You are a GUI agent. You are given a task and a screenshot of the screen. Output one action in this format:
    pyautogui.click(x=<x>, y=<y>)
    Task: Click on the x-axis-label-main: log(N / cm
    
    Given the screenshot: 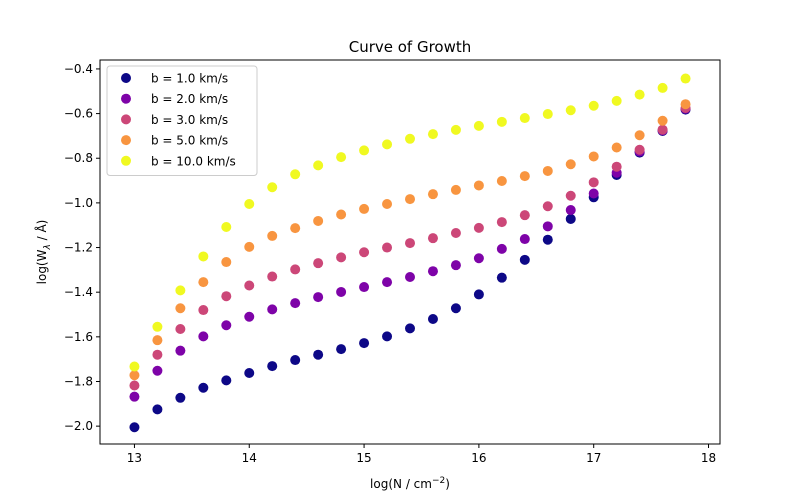 What is the action you would take?
    pyautogui.click(x=401, y=484)
    